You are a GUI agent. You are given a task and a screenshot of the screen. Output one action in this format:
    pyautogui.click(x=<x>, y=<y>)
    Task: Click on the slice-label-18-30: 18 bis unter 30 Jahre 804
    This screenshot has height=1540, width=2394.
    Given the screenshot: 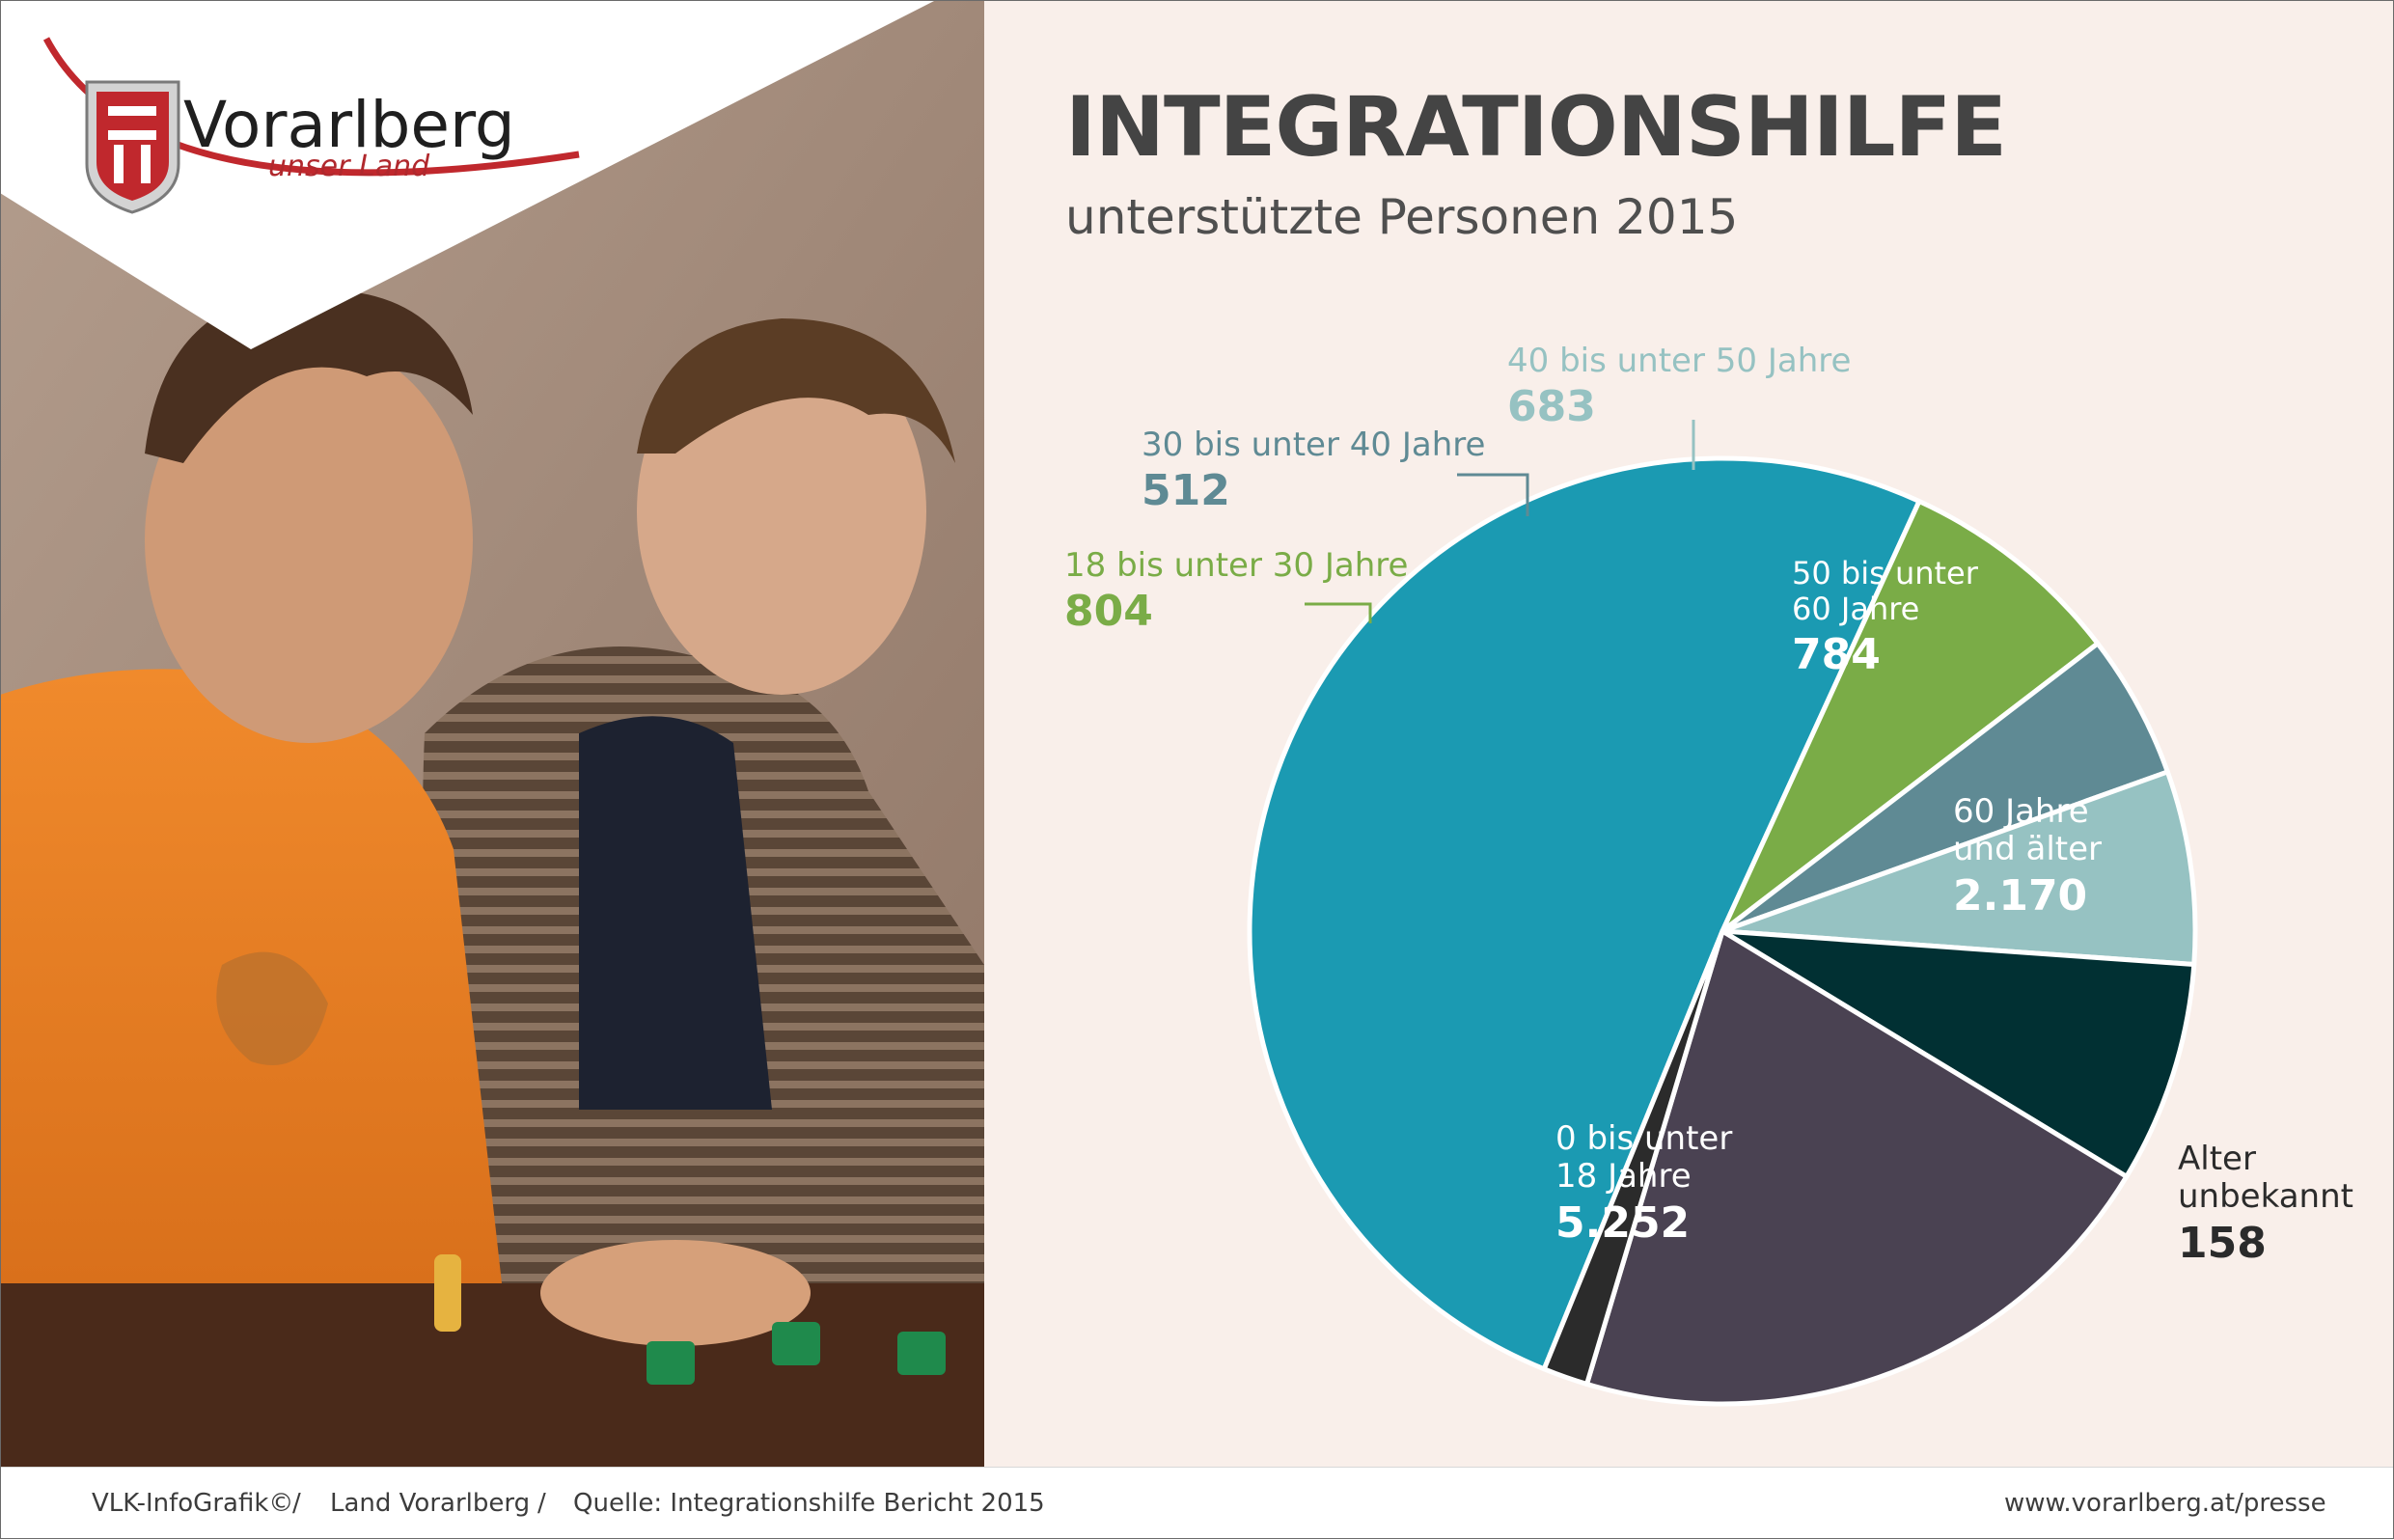 What is the action you would take?
    pyautogui.click(x=1236, y=591)
    